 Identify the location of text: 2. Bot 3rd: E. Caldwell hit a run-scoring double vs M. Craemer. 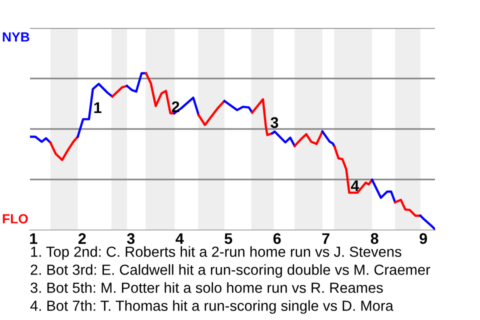
(230, 271).